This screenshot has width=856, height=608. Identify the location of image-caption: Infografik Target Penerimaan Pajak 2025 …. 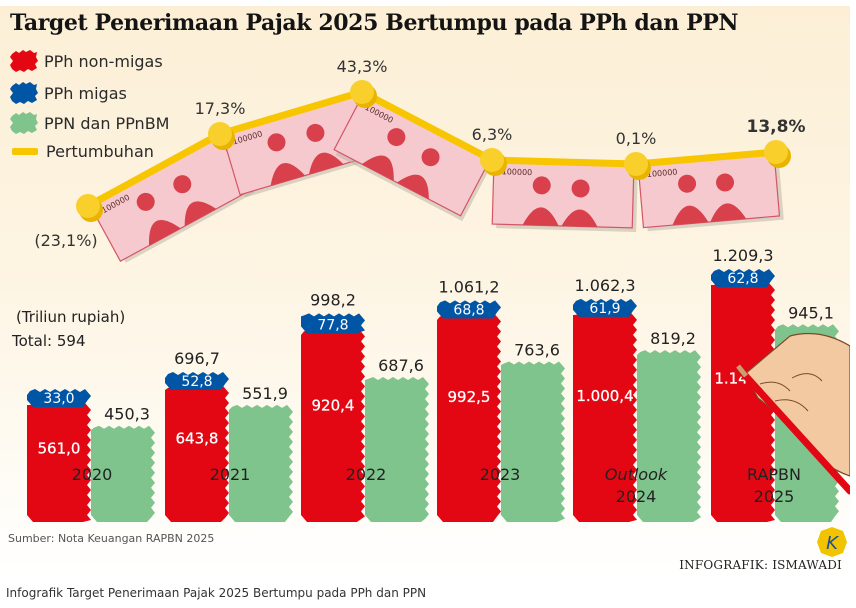
(216, 593).